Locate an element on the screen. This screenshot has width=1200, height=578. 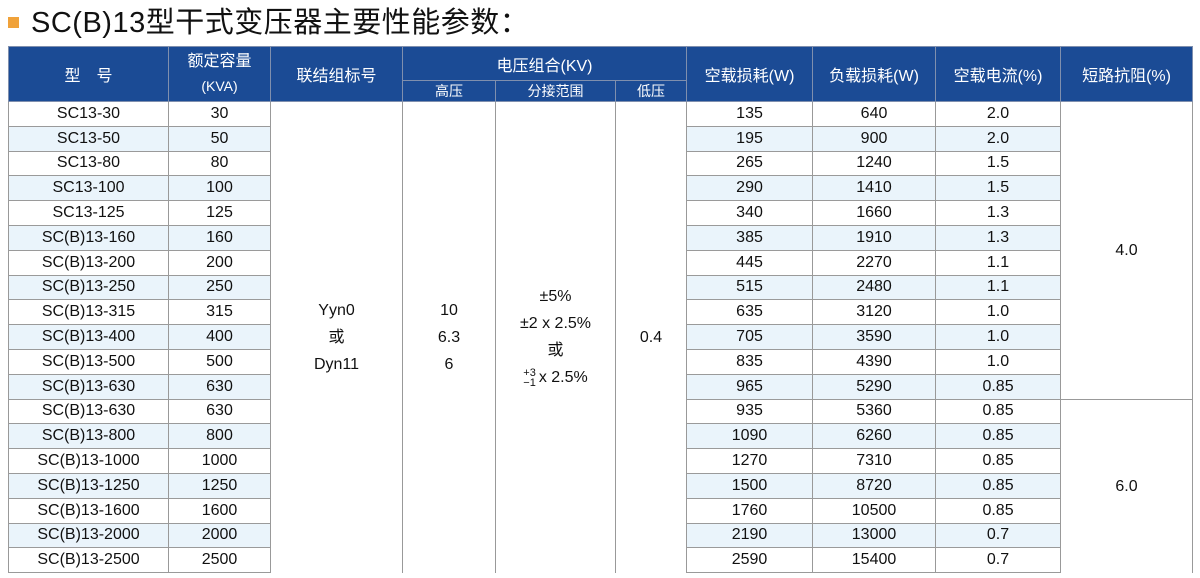
cell-impedance: 4.0 is located at coordinates (1127, 250).